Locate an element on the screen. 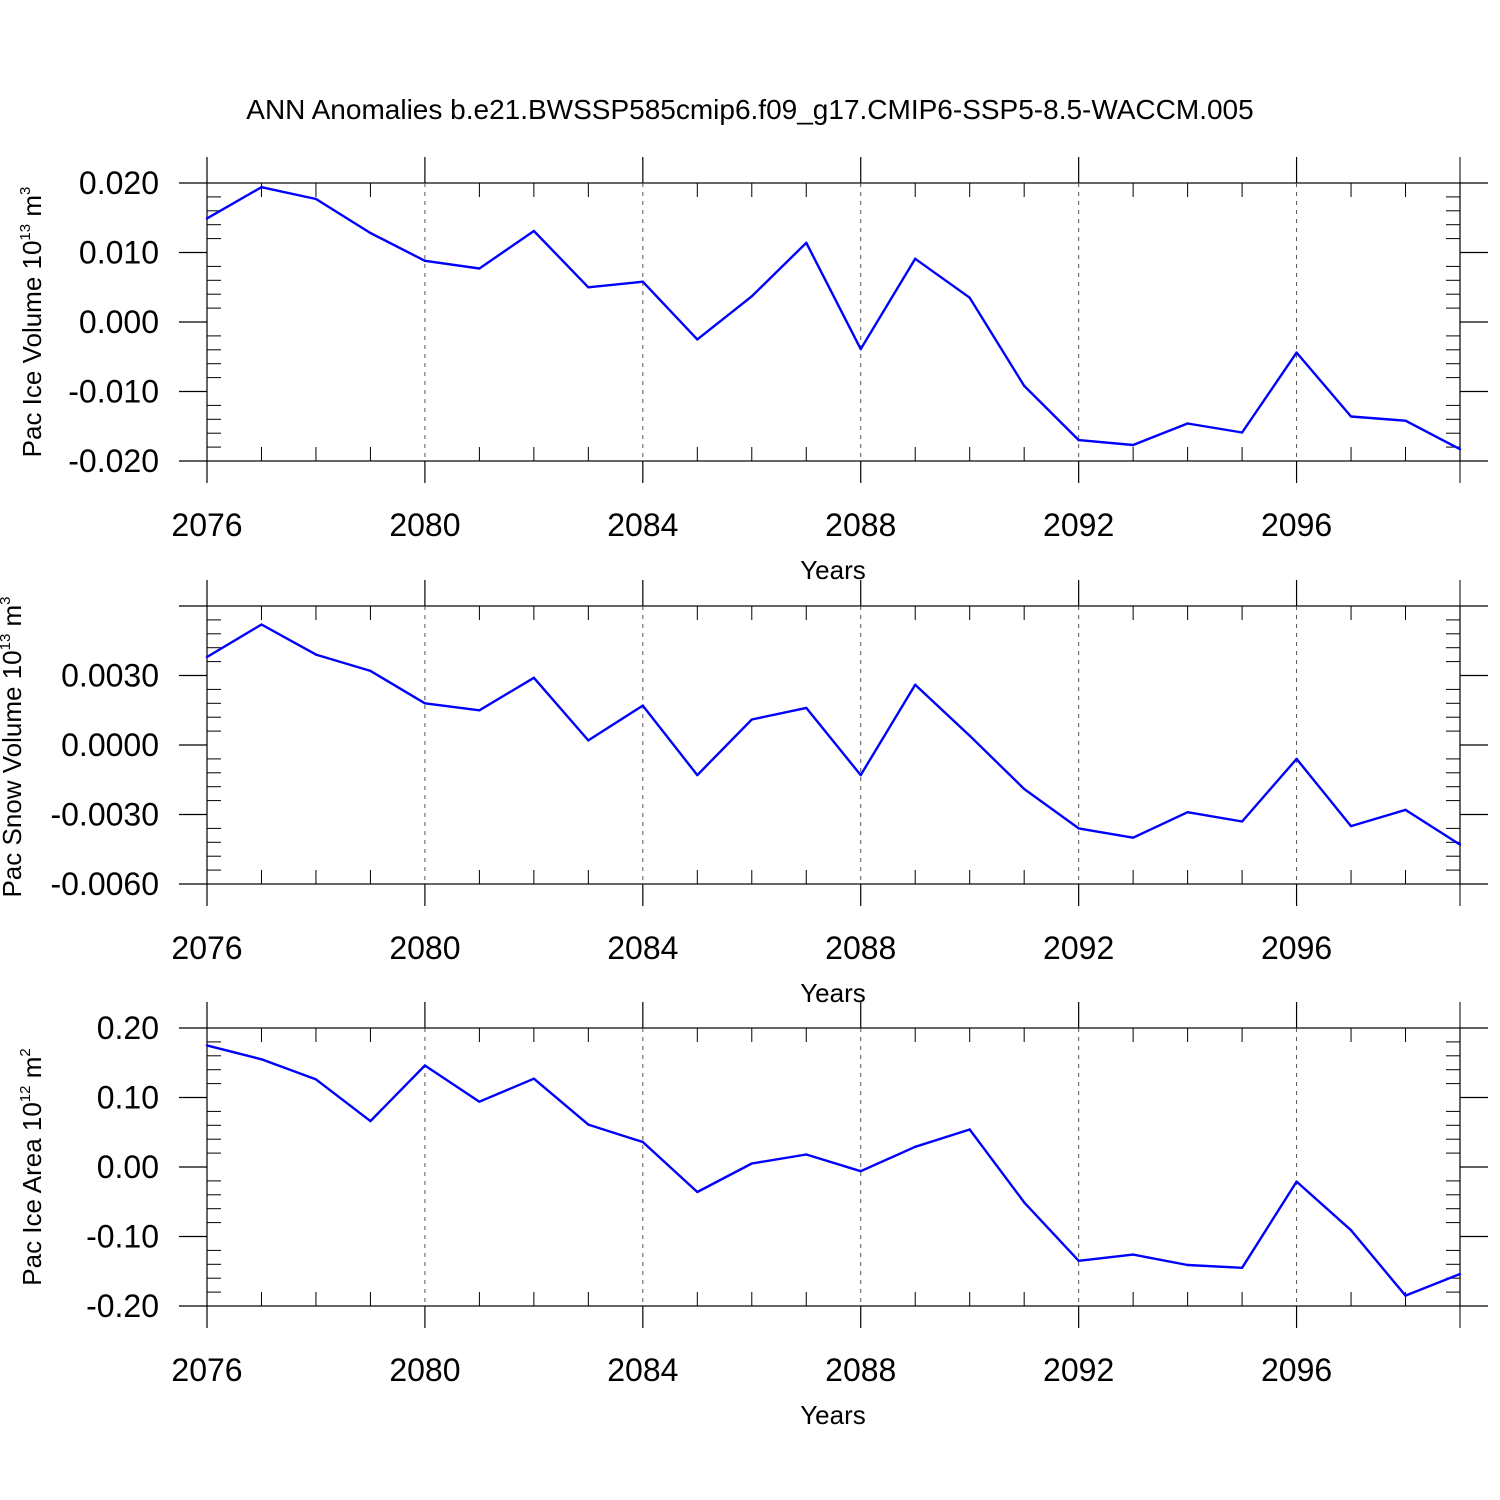 The height and width of the screenshot is (1500, 1500). y-tick-label: 0.00 is located at coordinates (128, 1167).